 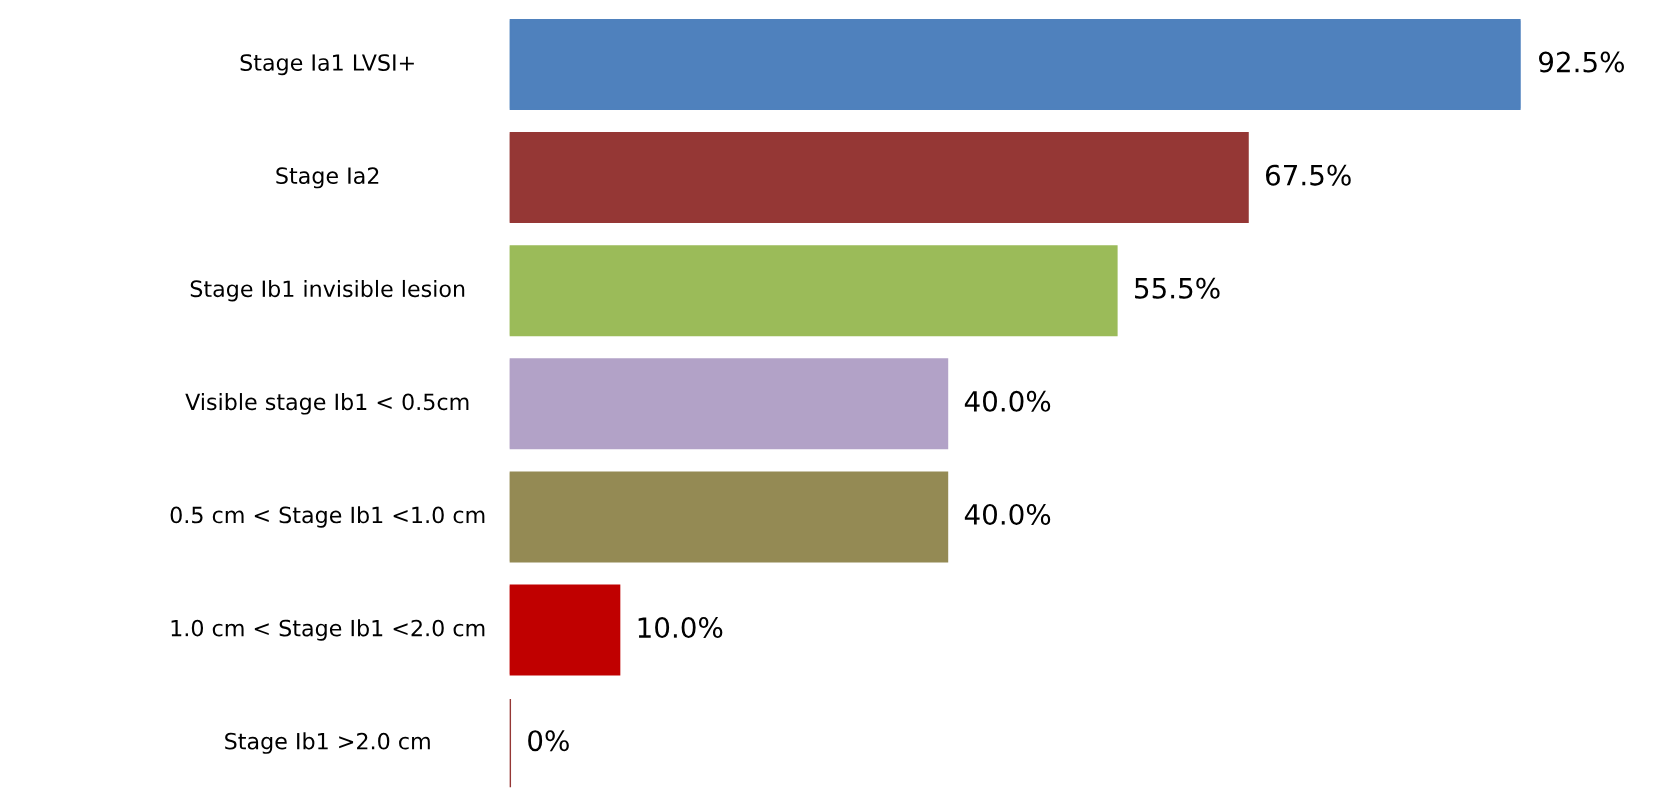 What do you see at coordinates (327, 65) in the screenshot?
I see `y-tick-label: Stage Ia1 LVSI+` at bounding box center [327, 65].